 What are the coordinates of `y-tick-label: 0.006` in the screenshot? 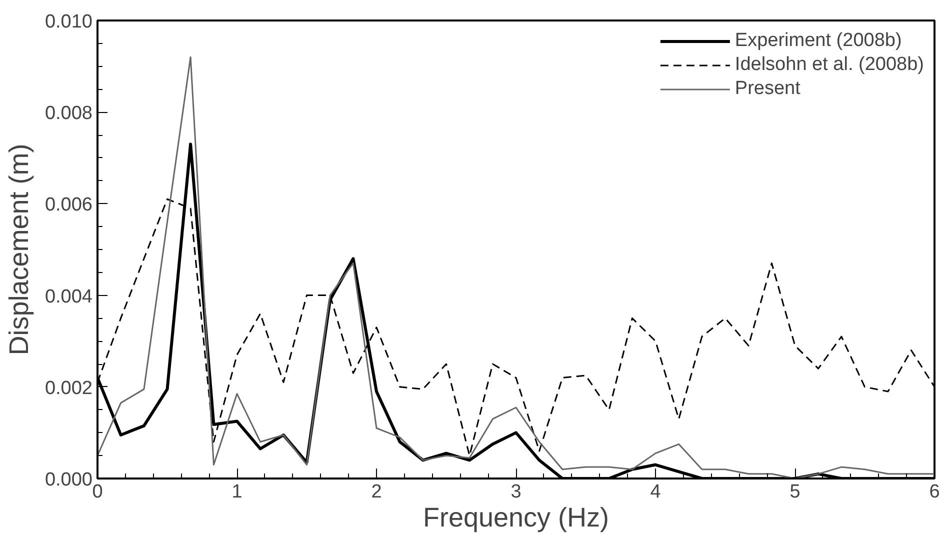 It's located at (68, 205).